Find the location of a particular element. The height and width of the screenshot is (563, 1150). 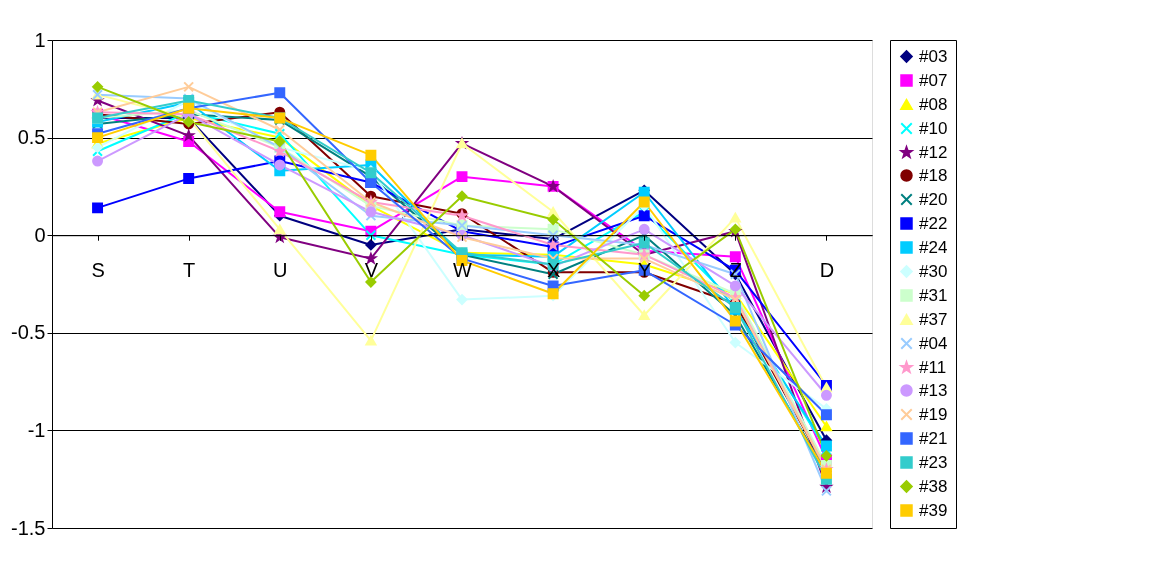

x-tick-label: D is located at coordinates (827, 269).